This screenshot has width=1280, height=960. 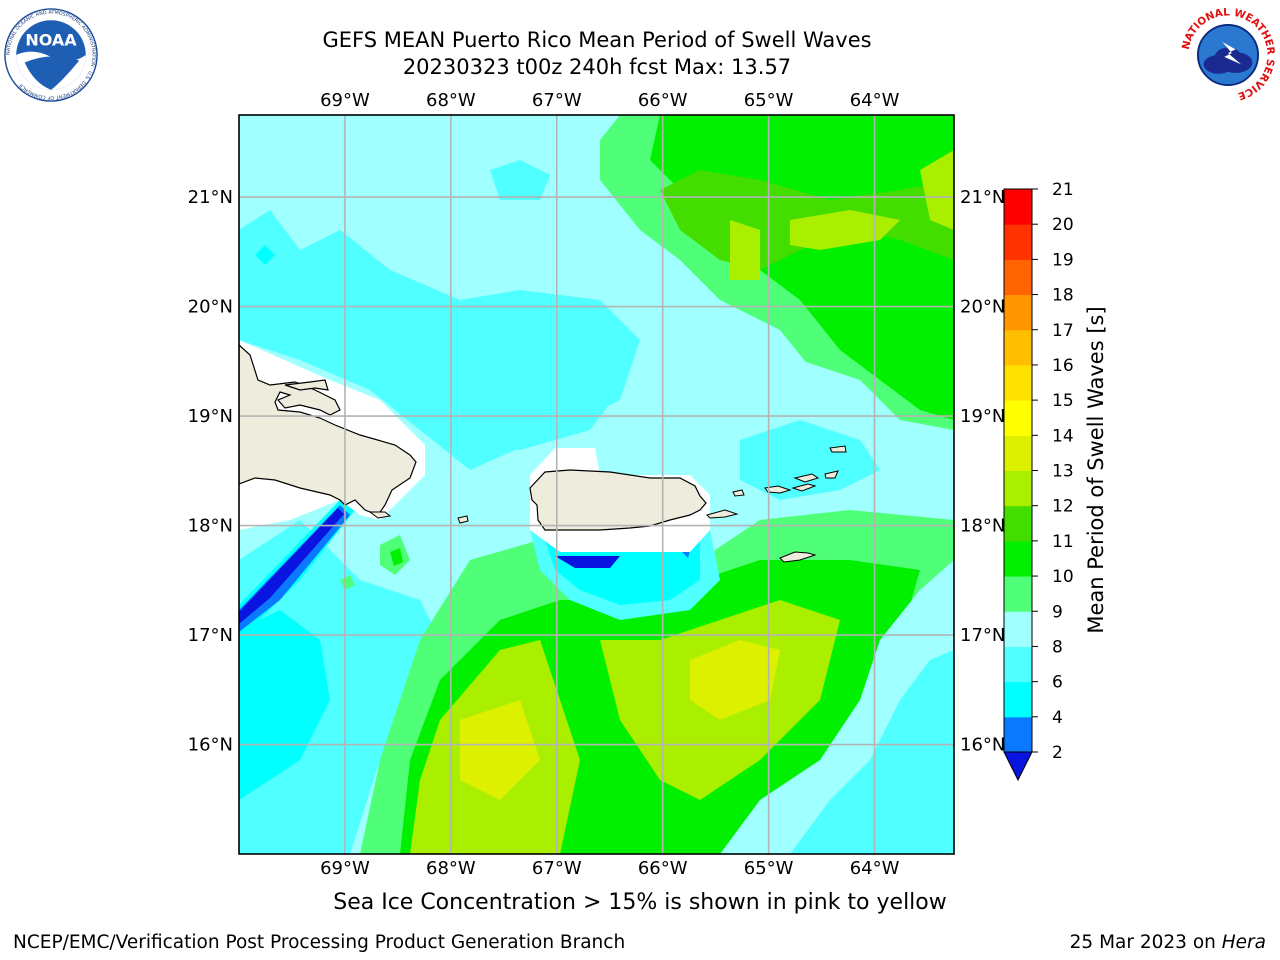 I want to click on colorbar-ticks: 2 4 6 8 9 10 11 12 13 14 15 16 17 18 19 20 21, so click(x=1053, y=471).